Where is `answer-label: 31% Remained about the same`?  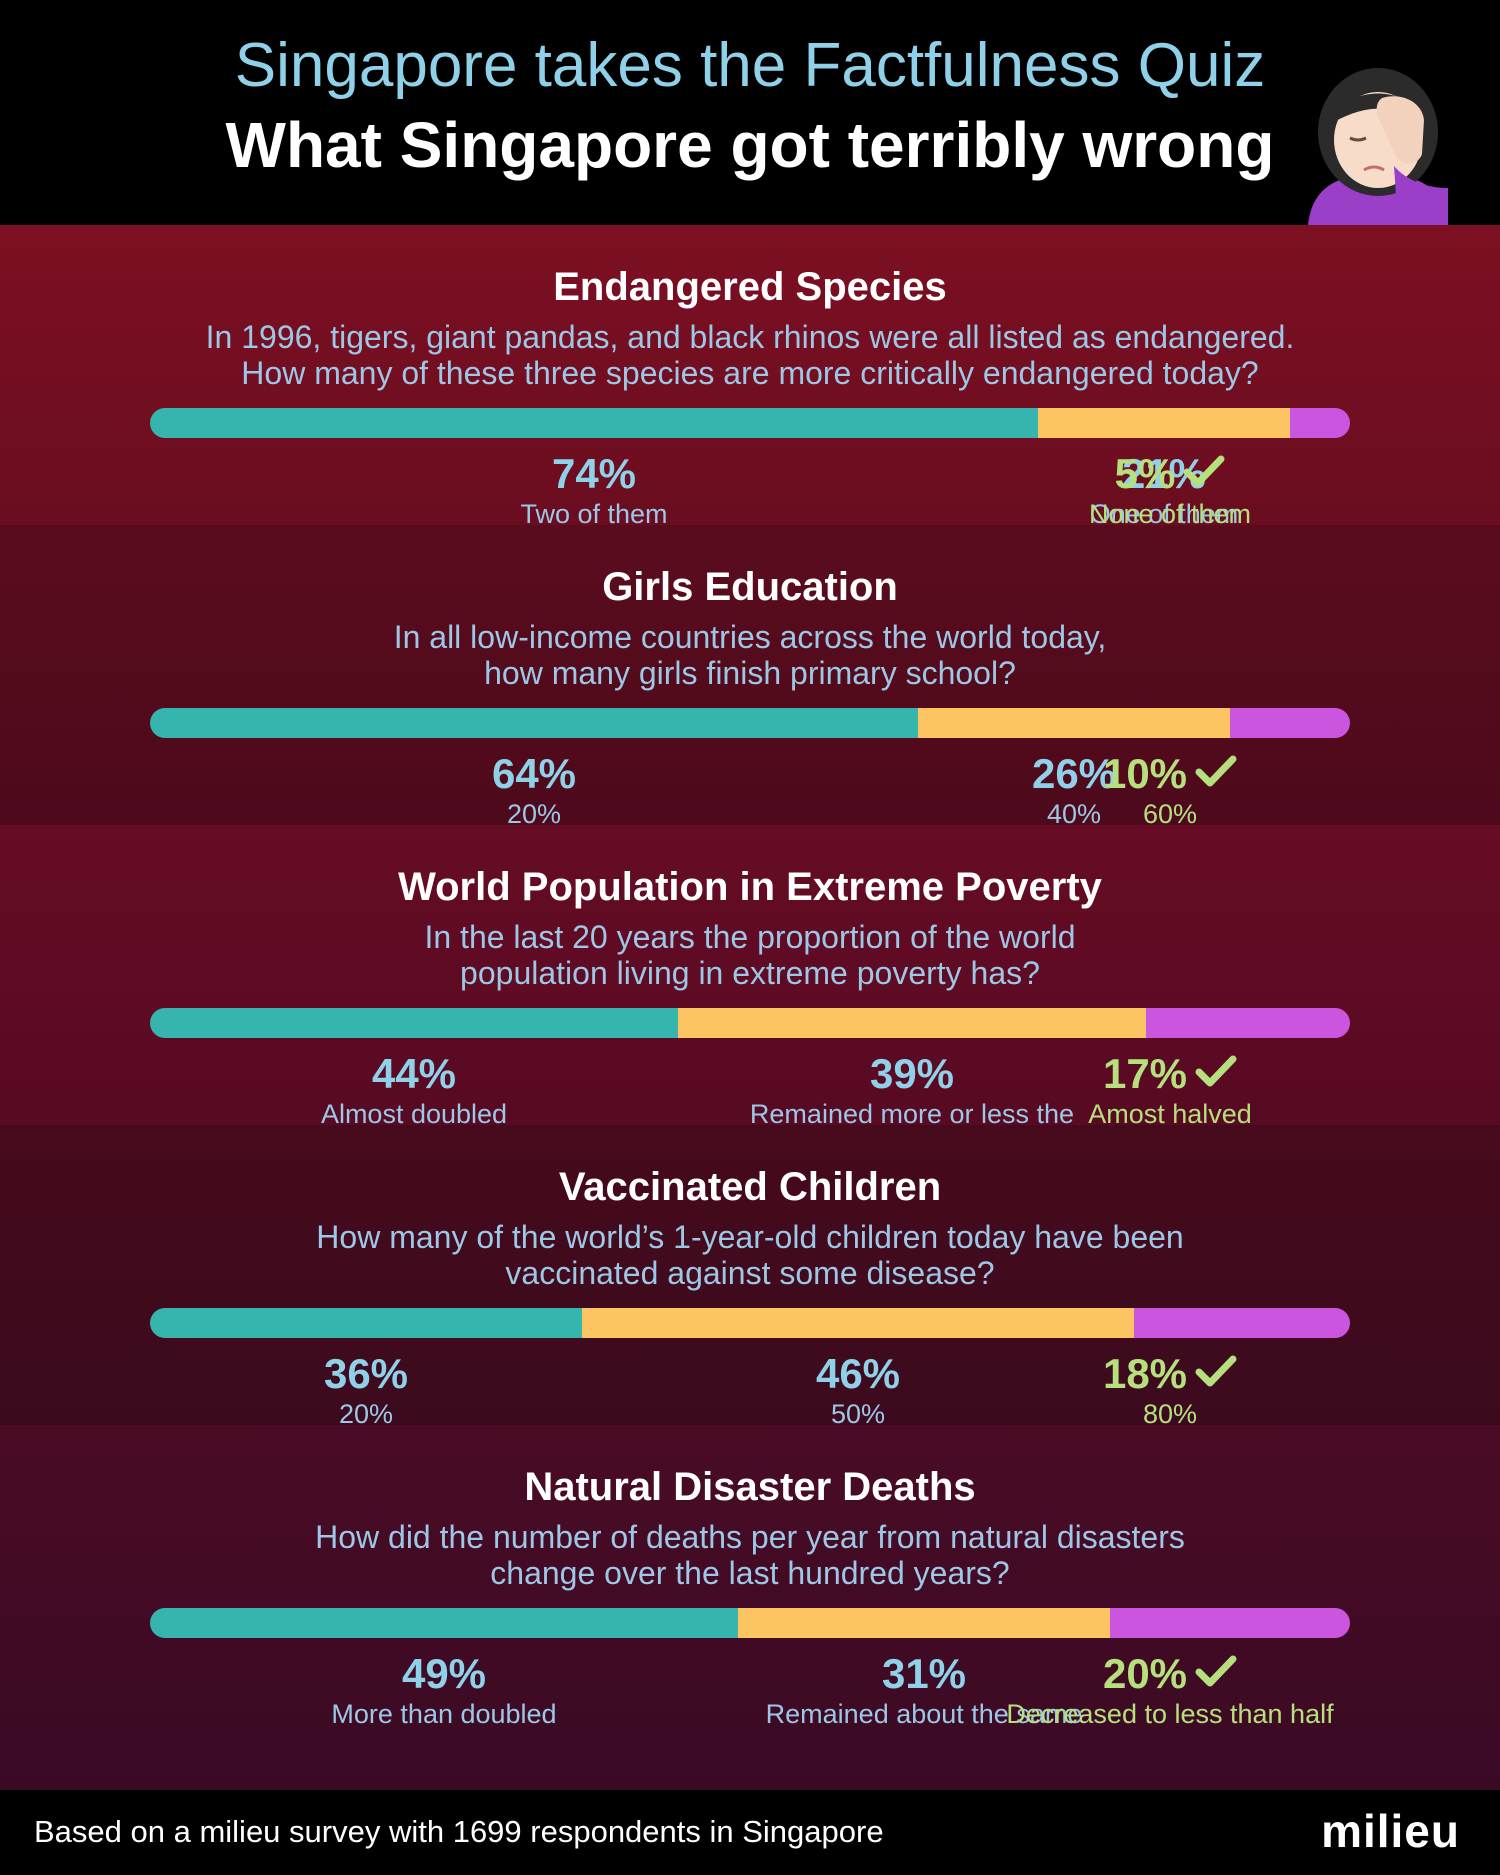 answer-label: 31% Remained about the same is located at coordinates (924, 1690).